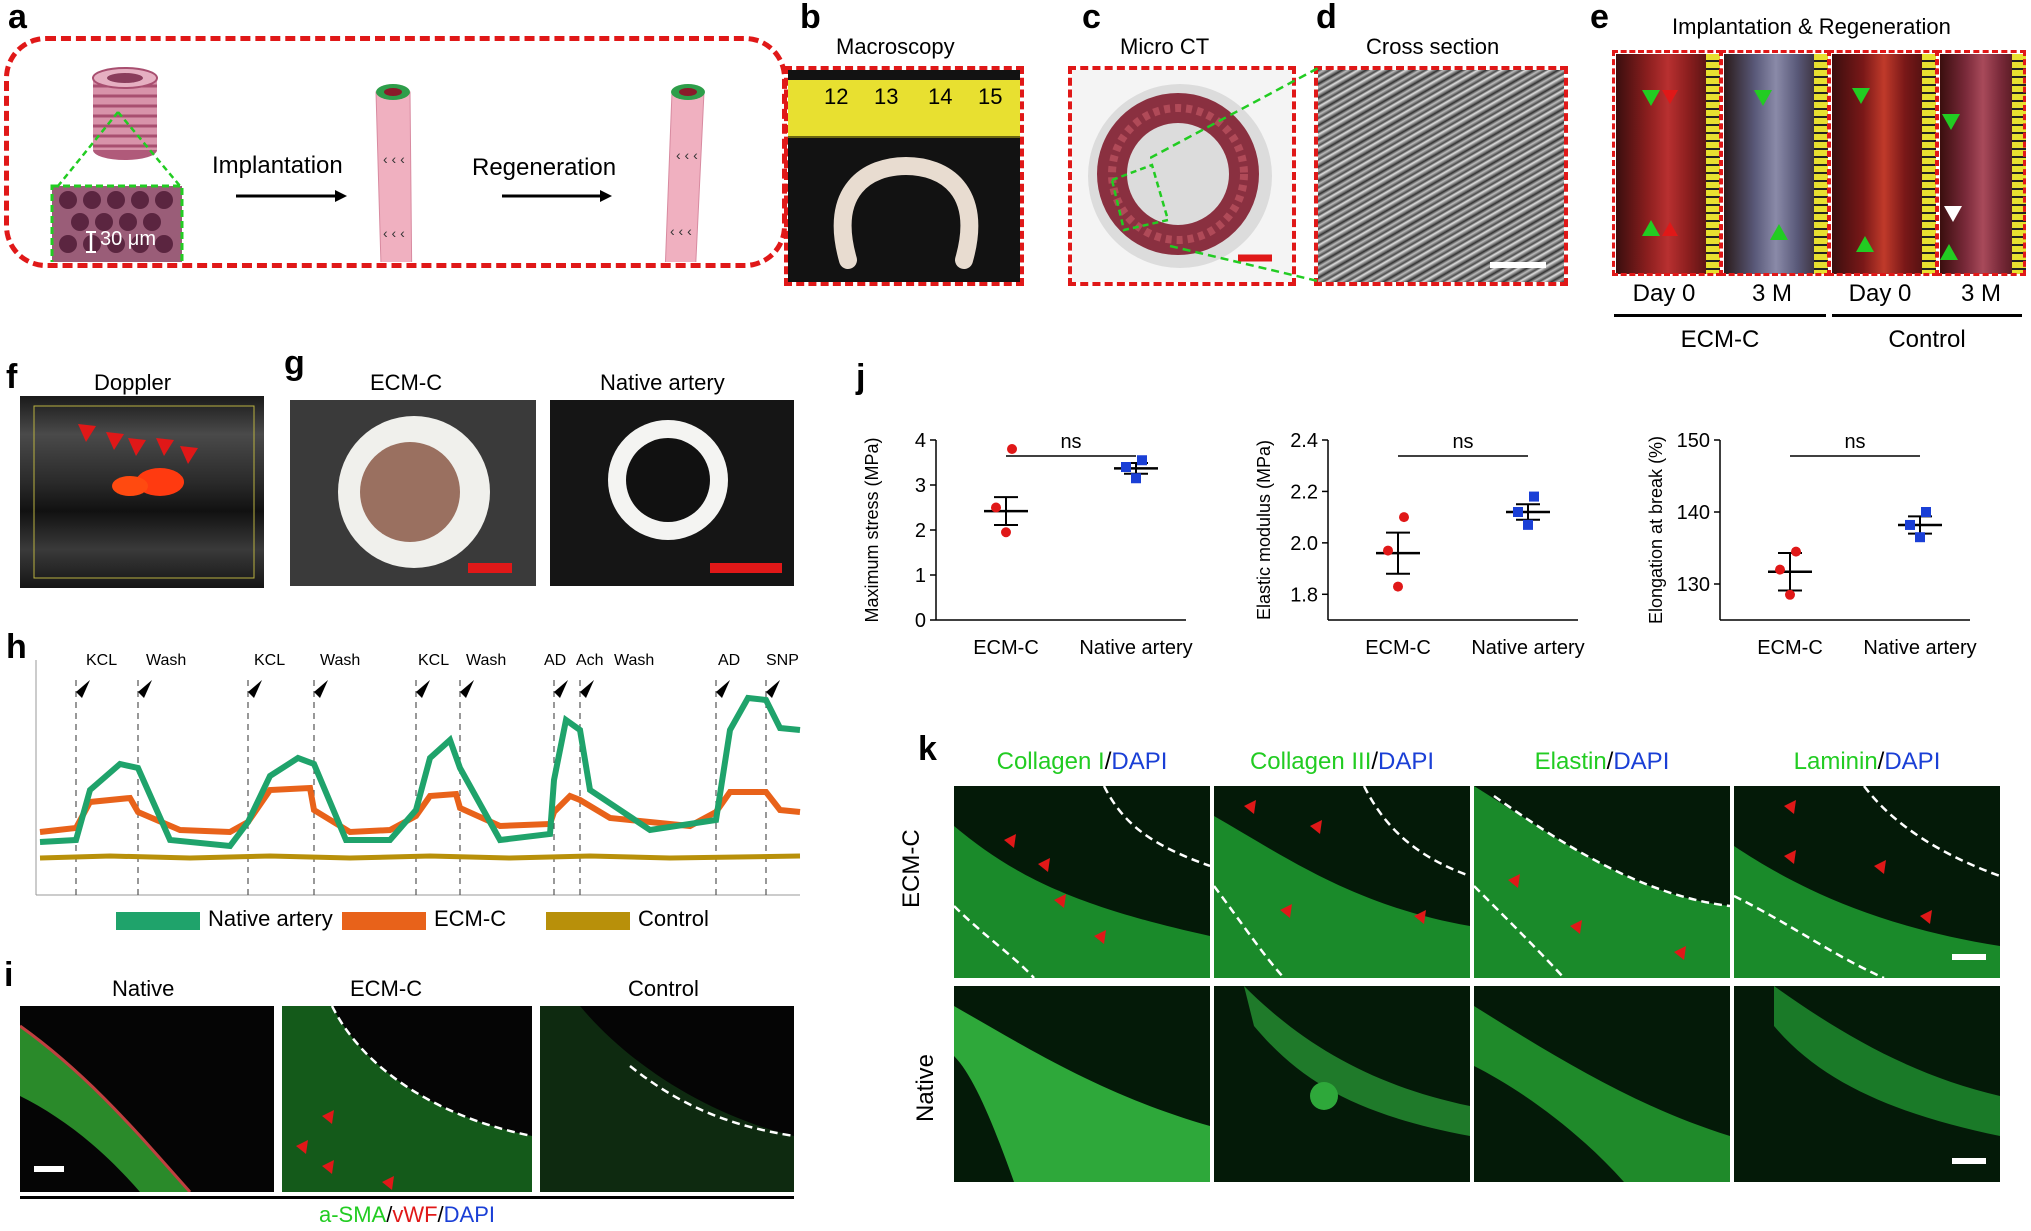 The width and height of the screenshot is (2031, 1231). I want to click on graft-sample, so click(906, 212).